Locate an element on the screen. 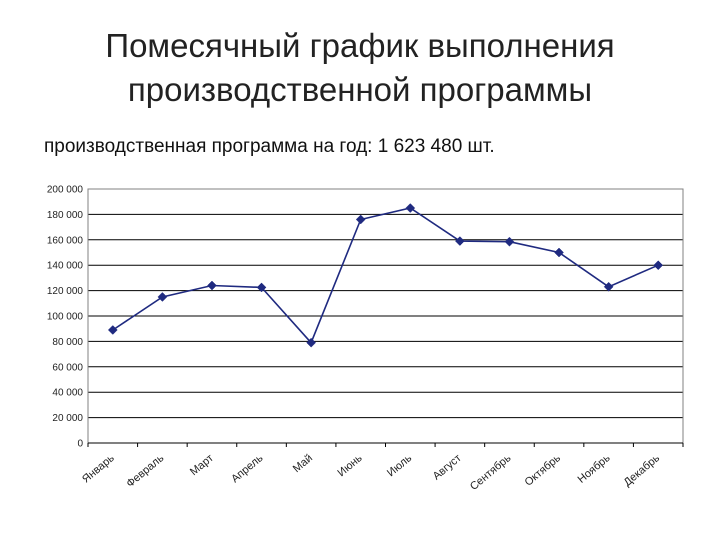 This screenshot has height=540, width=720. y-tick-label: 160 000 is located at coordinates (65, 240).